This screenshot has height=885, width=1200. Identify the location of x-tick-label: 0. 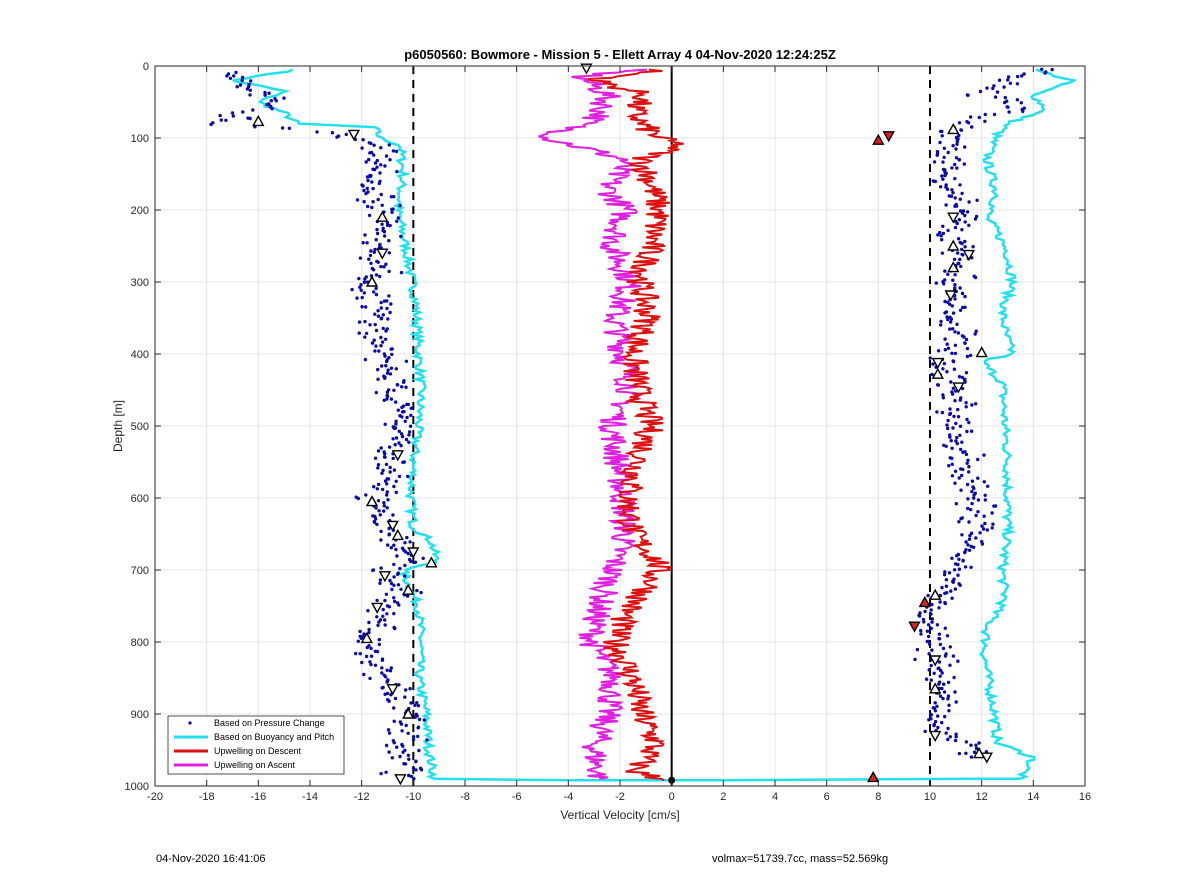
(672, 797).